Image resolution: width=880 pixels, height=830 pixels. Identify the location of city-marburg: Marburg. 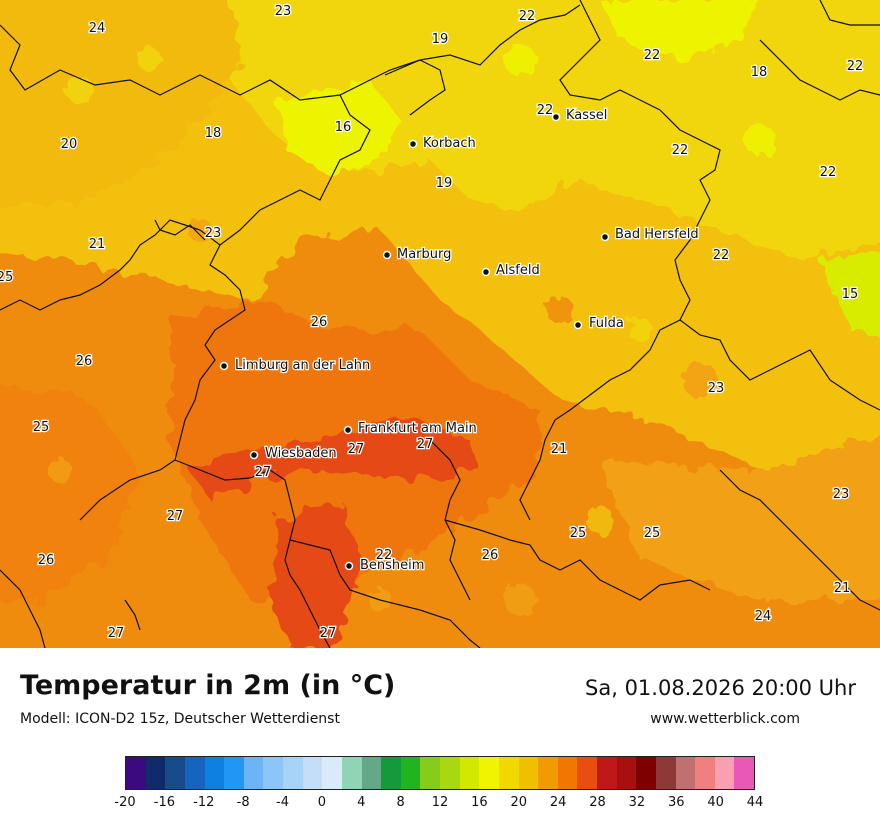
(417, 254).